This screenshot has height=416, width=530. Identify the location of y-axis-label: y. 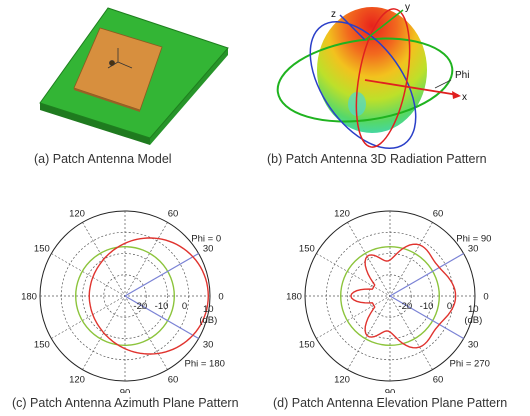
(407, 7).